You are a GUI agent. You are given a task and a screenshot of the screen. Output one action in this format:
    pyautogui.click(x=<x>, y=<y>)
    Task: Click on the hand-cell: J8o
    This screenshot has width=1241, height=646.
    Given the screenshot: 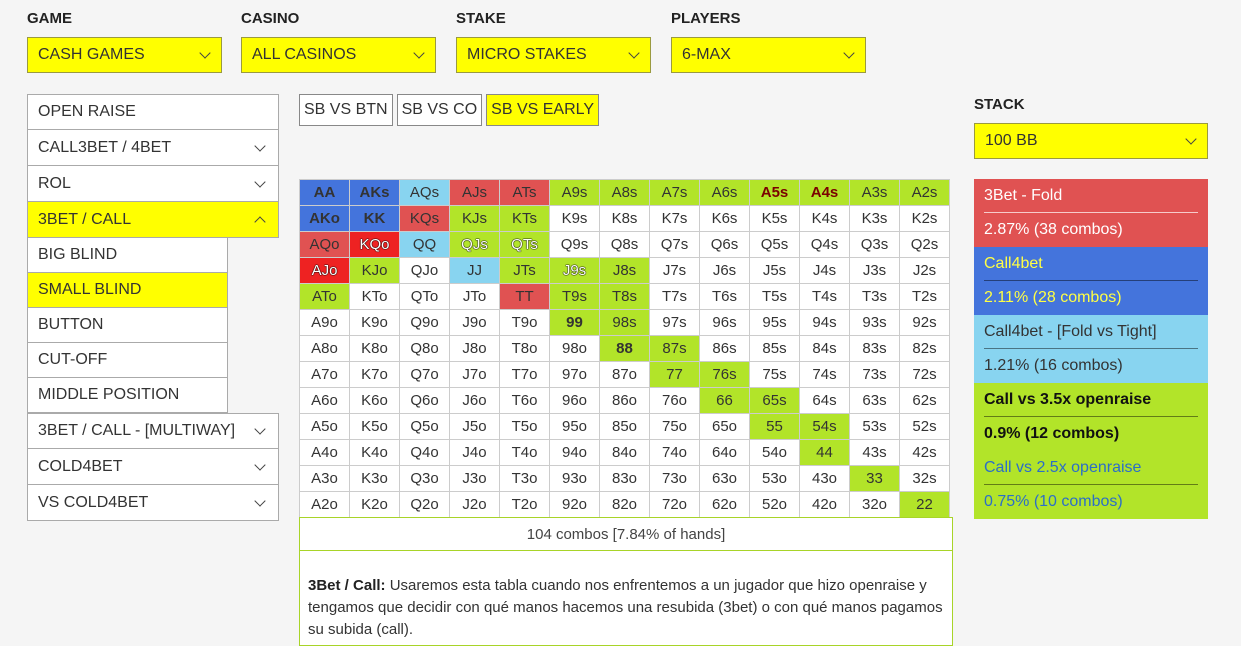 What is the action you would take?
    pyautogui.click(x=474, y=348)
    